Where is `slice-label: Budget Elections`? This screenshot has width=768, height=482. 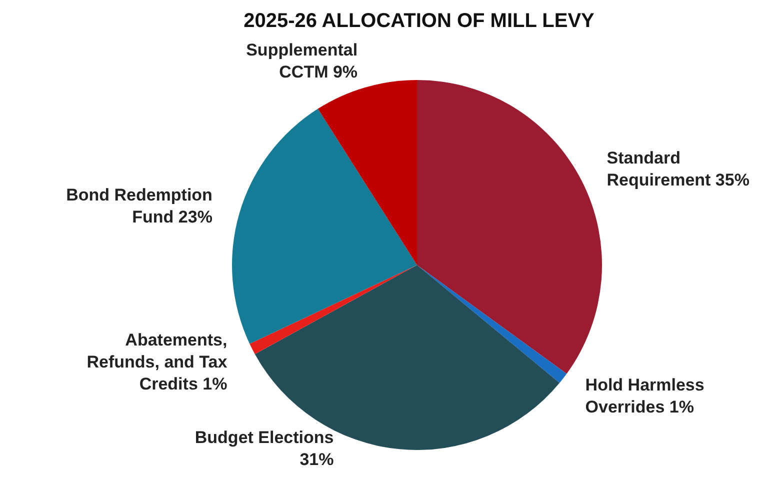 slice-label: Budget Elections is located at coordinates (264, 437).